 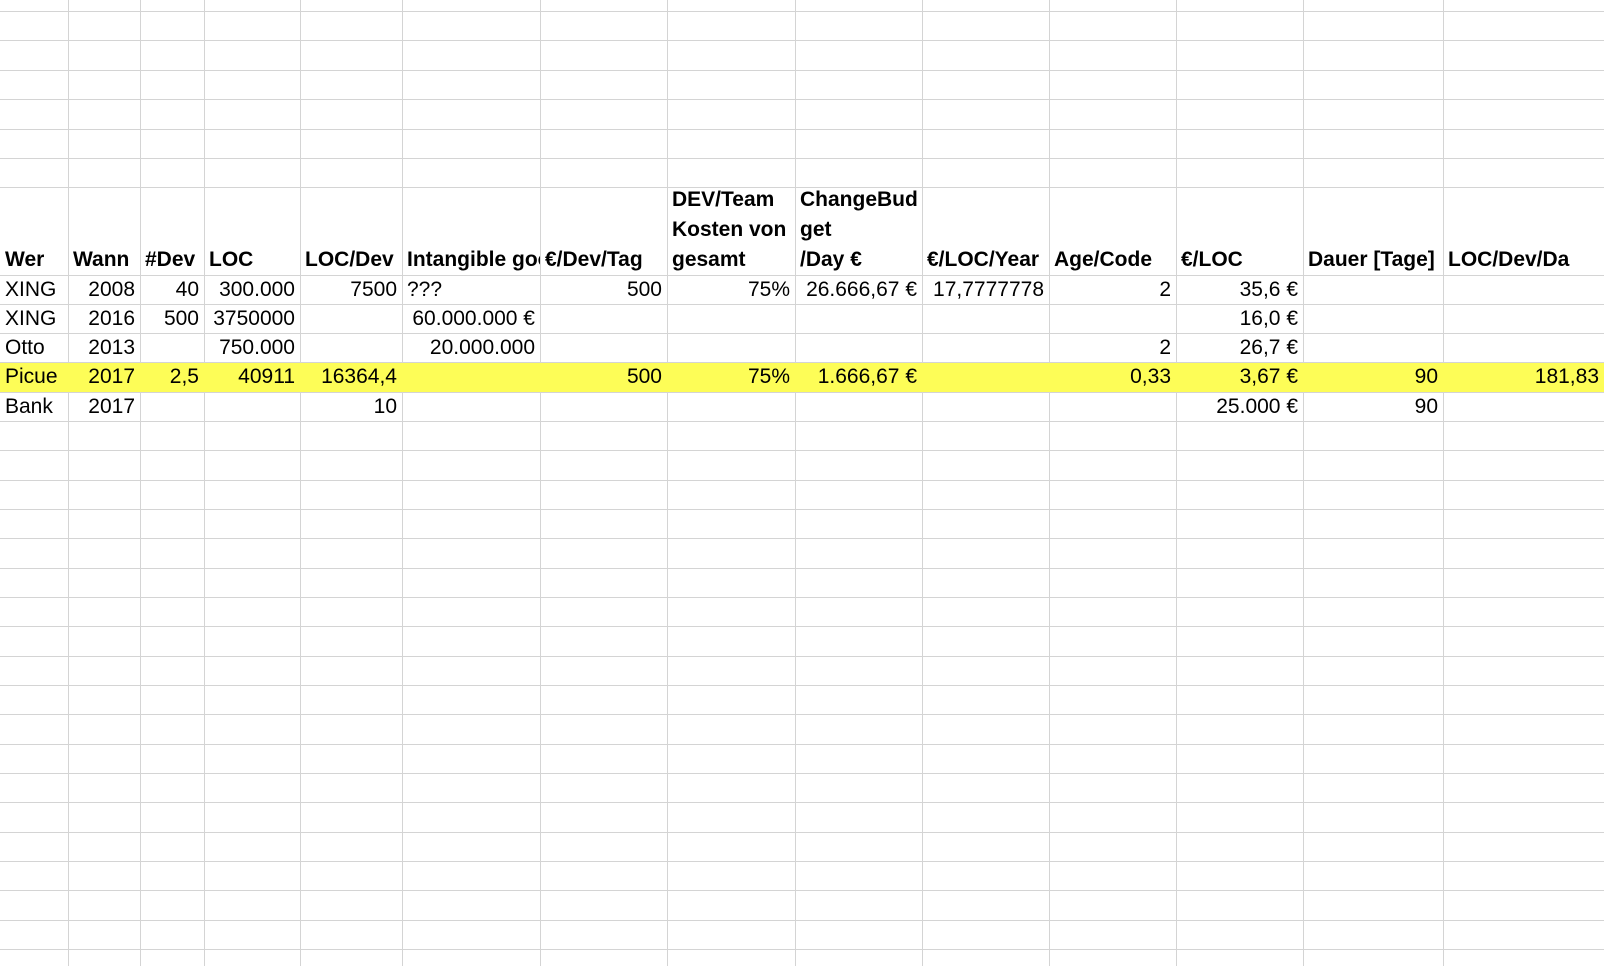 What do you see at coordinates (25, 259) in the screenshot?
I see `header-cell: Wer` at bounding box center [25, 259].